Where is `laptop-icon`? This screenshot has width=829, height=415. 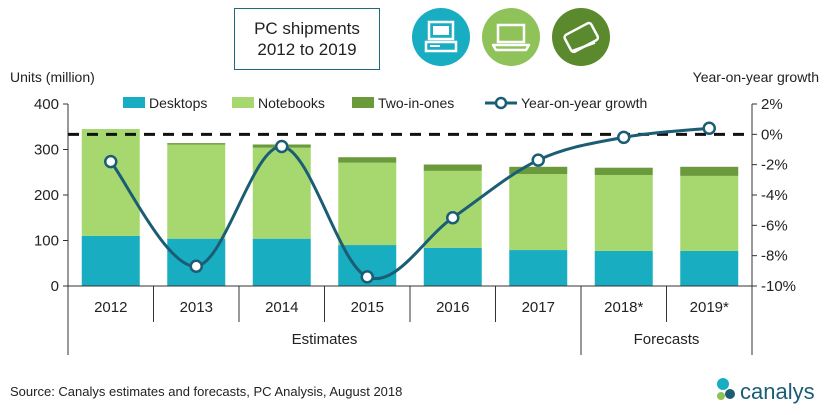 laptop-icon is located at coordinates (511, 37).